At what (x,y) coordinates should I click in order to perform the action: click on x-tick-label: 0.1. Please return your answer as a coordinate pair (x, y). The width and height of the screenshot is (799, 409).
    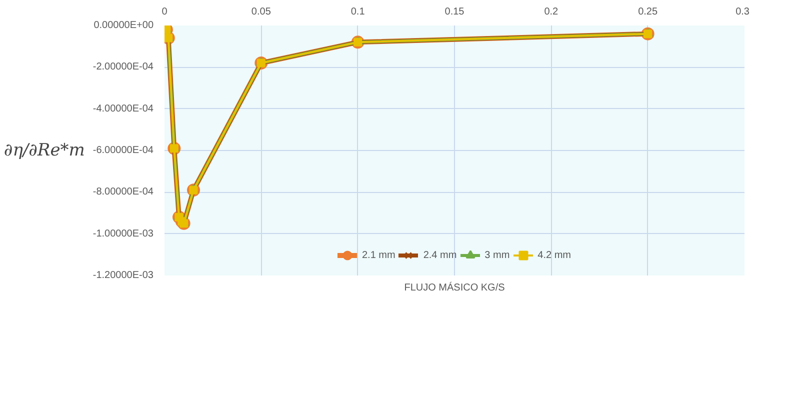
    Looking at the image, I should click on (358, 12).